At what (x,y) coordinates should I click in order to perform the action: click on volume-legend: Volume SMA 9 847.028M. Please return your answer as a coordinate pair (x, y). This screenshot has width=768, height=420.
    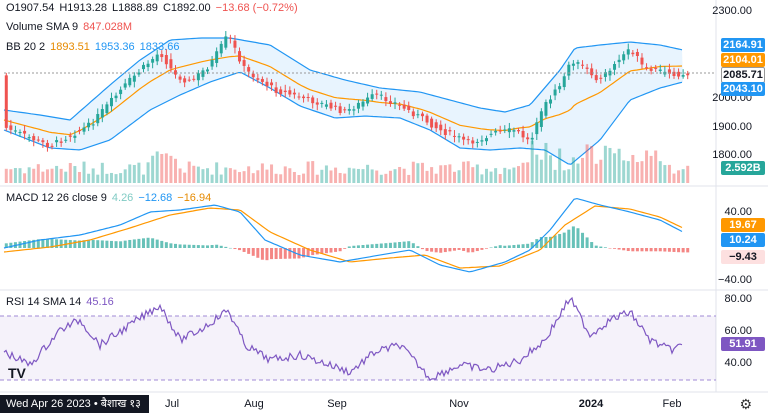
    Looking at the image, I should click on (71, 27).